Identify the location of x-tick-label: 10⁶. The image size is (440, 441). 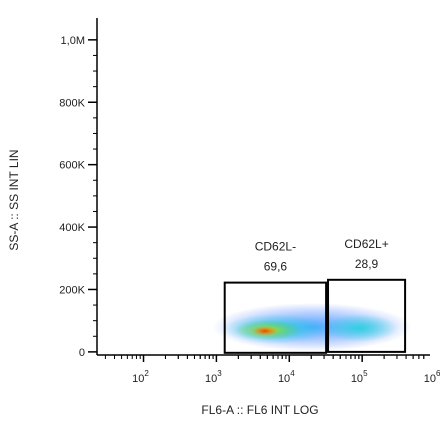
(432, 377).